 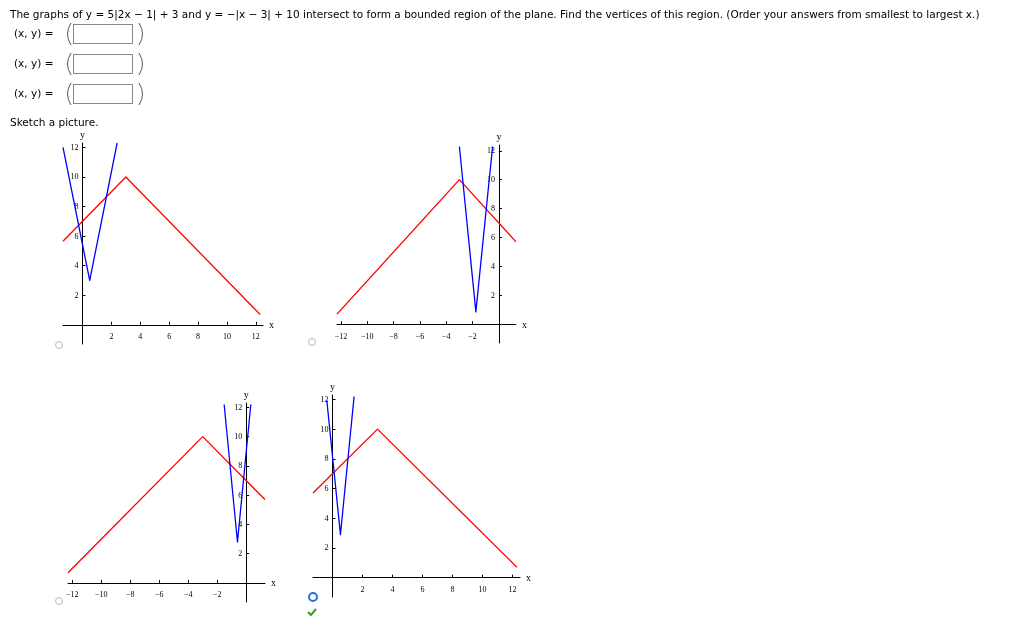 I want to click on text: The graphs of y = 5|2x − 1| + 3 and y = −|x − 3| + 10 intersect to form a bounded region of the plane. Find the vertices of this region. (Order your answers from smallest to largest x.), so click(x=495, y=14).